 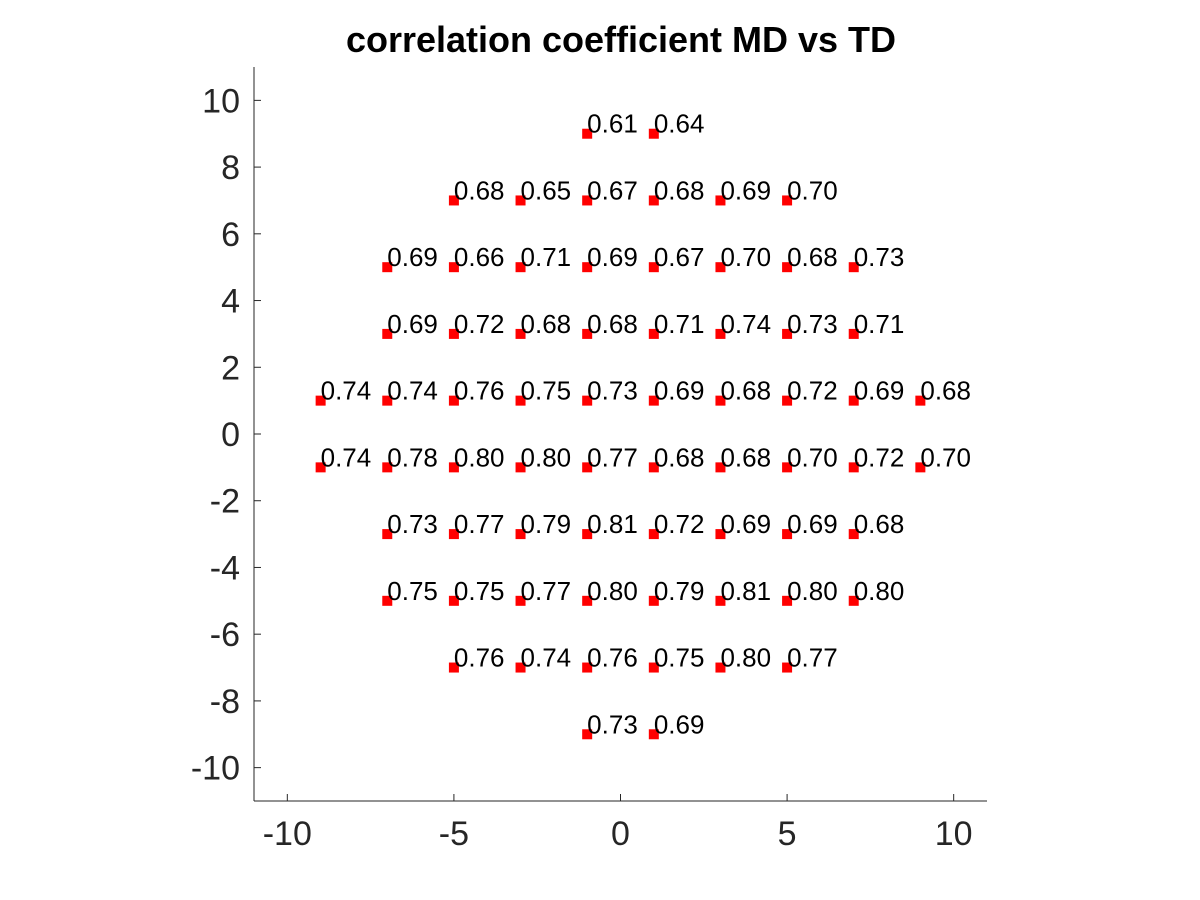 What do you see at coordinates (230, 168) in the screenshot?
I see `y-tick-label: 8` at bounding box center [230, 168].